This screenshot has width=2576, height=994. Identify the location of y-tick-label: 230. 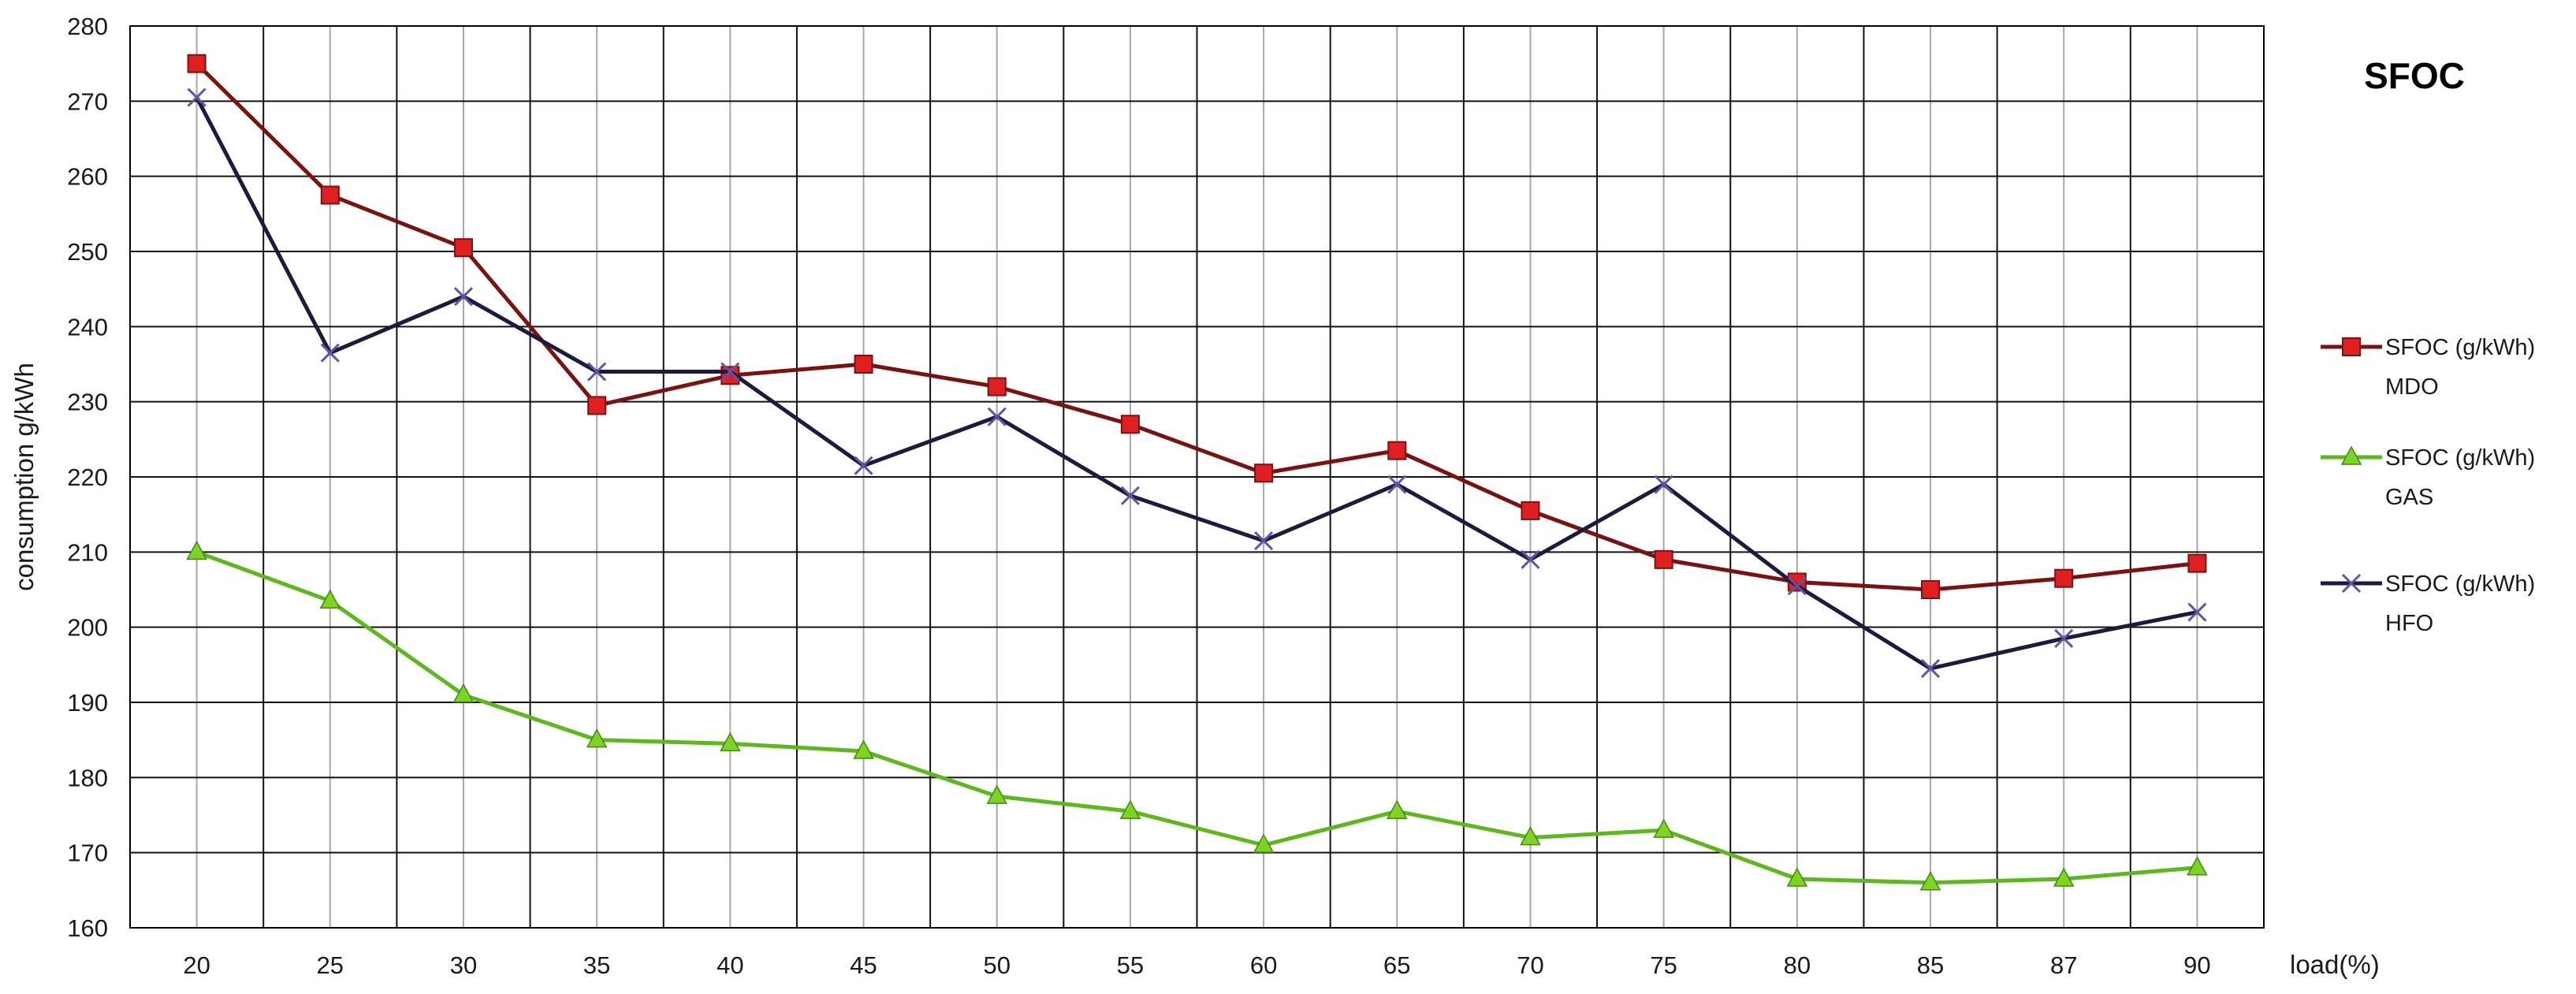
(87, 402).